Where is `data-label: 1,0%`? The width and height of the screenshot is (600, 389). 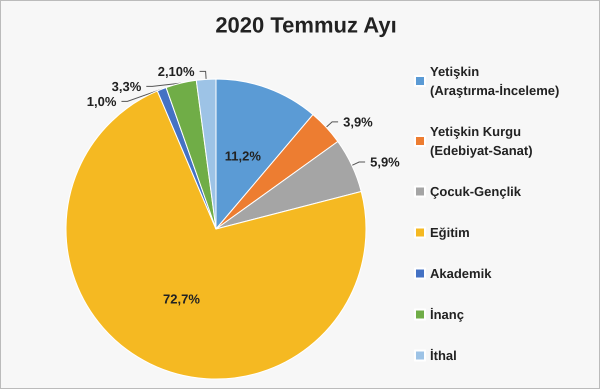 data-label: 1,0% is located at coordinates (101, 101).